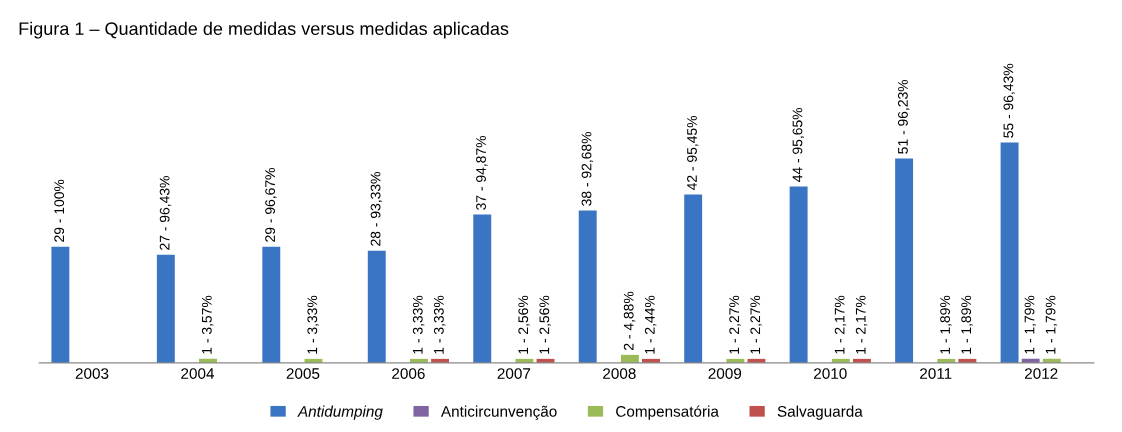  I want to click on legend-label: Compensatória, so click(667, 412).